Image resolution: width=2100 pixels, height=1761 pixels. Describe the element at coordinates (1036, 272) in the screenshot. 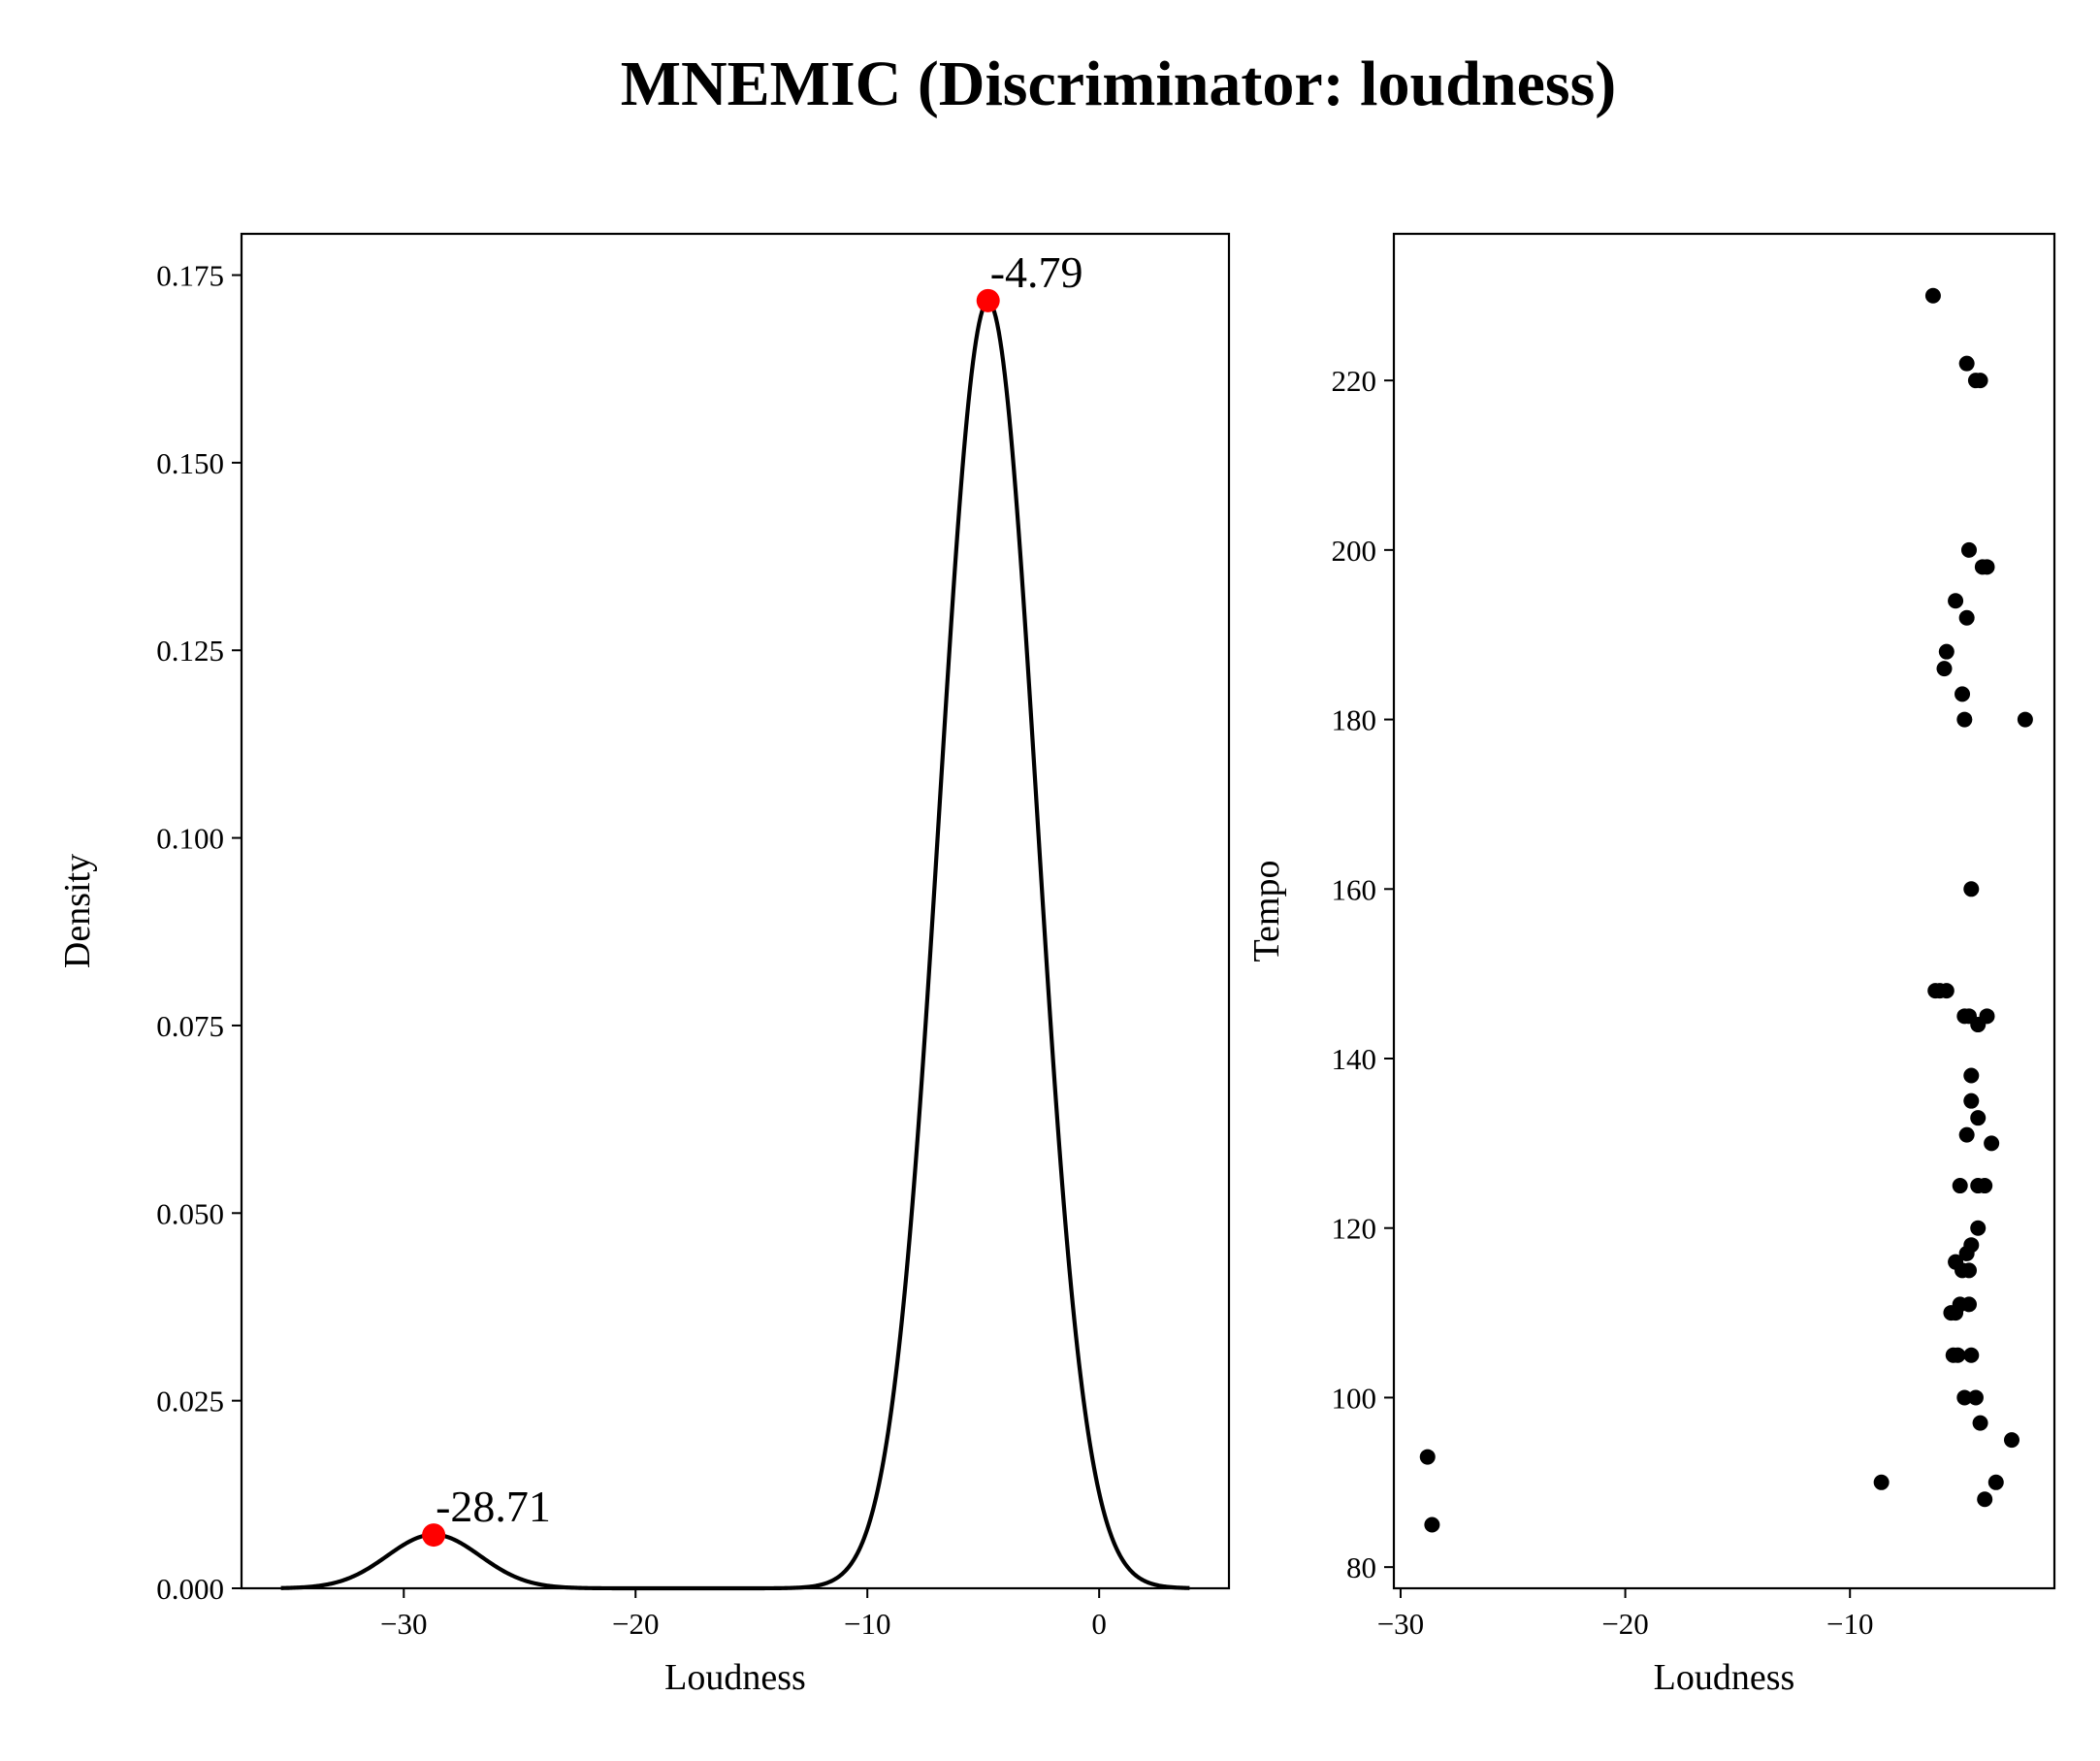

I see `peak-label: -4.79` at that location.